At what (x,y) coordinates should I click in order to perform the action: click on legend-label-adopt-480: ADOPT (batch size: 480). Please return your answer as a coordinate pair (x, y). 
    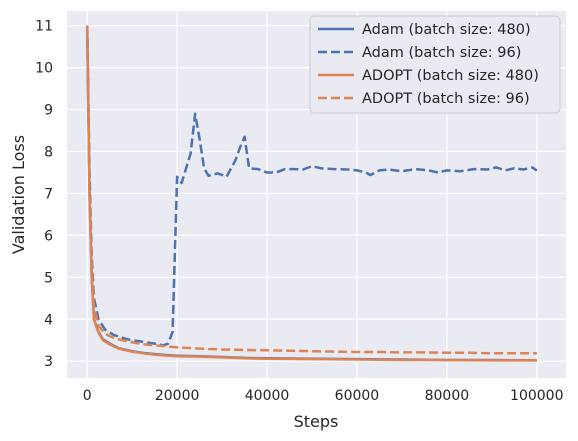
    Looking at the image, I should click on (450, 76).